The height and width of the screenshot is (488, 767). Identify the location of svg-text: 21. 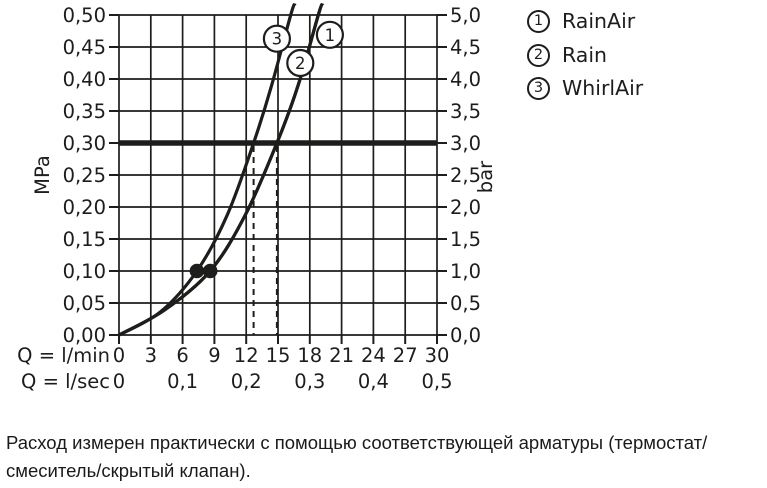
(341, 355).